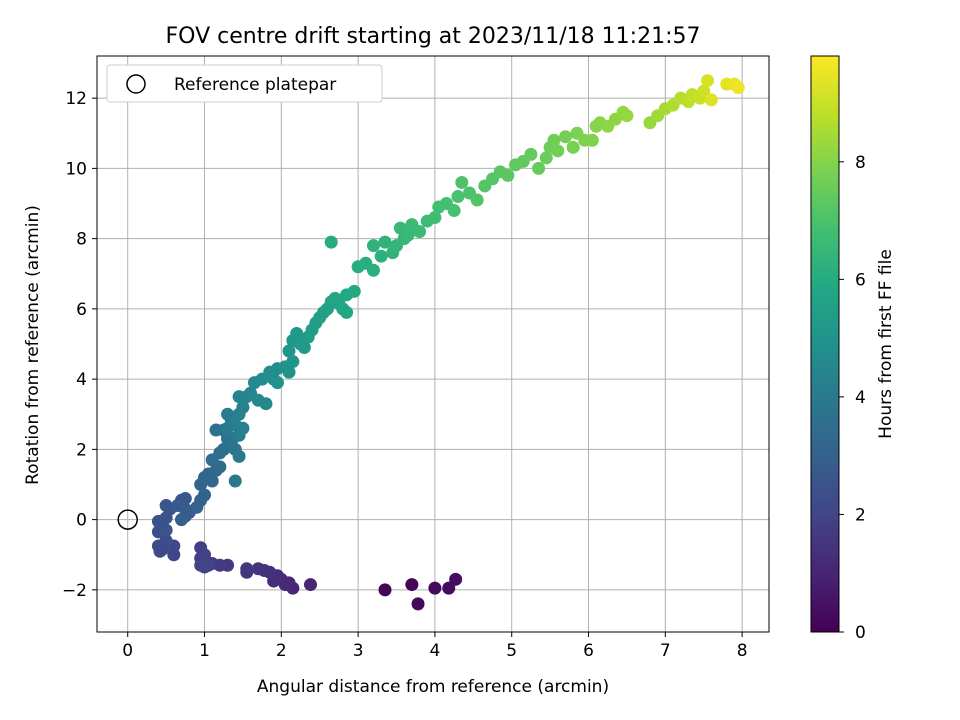 The height and width of the screenshot is (720, 960). I want to click on x-tick-label: 1, so click(204, 651).